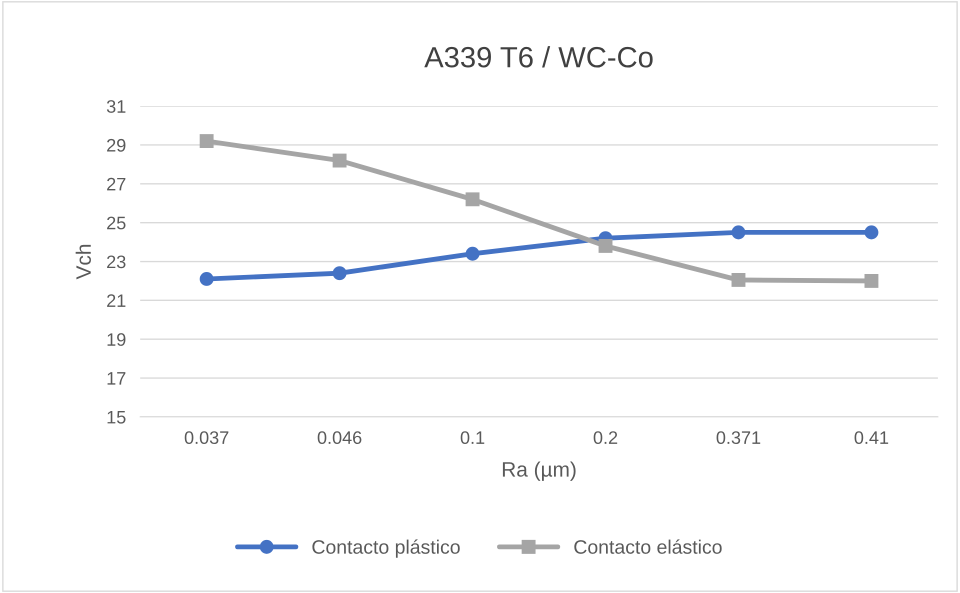 The image size is (960, 593). What do you see at coordinates (117, 417) in the screenshot?
I see `y-tick-label: 15` at bounding box center [117, 417].